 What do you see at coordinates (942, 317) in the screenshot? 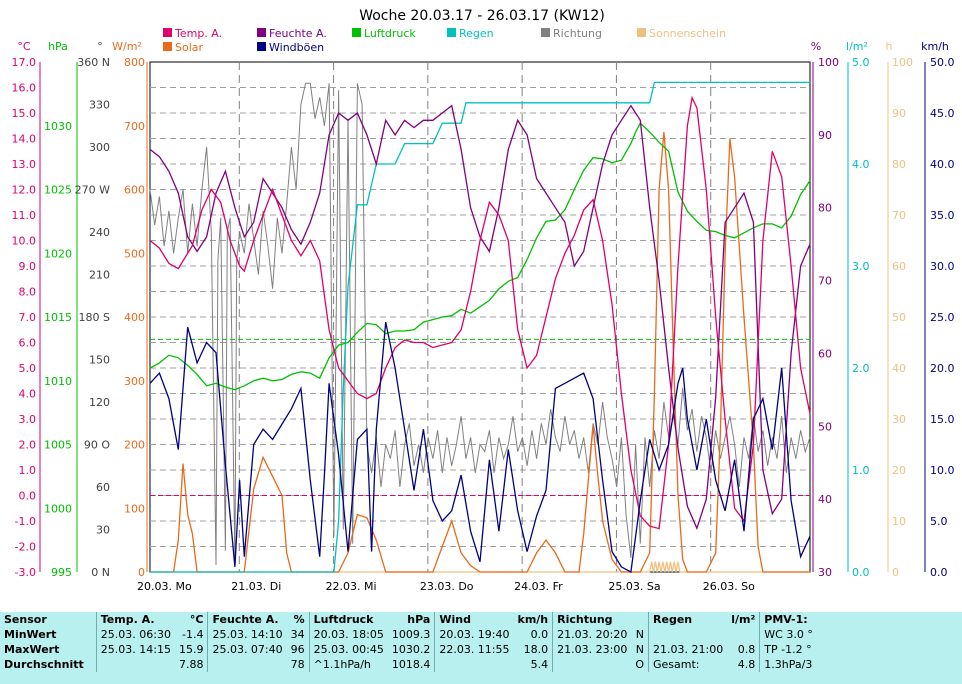
I see `y-tick-label: 25.0` at bounding box center [942, 317].